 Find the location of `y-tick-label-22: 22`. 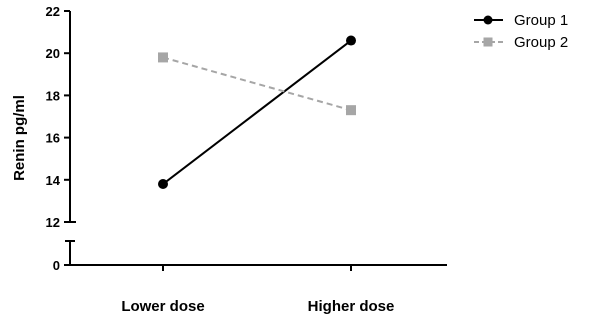

y-tick-label-22: 22 is located at coordinates (53, 11).